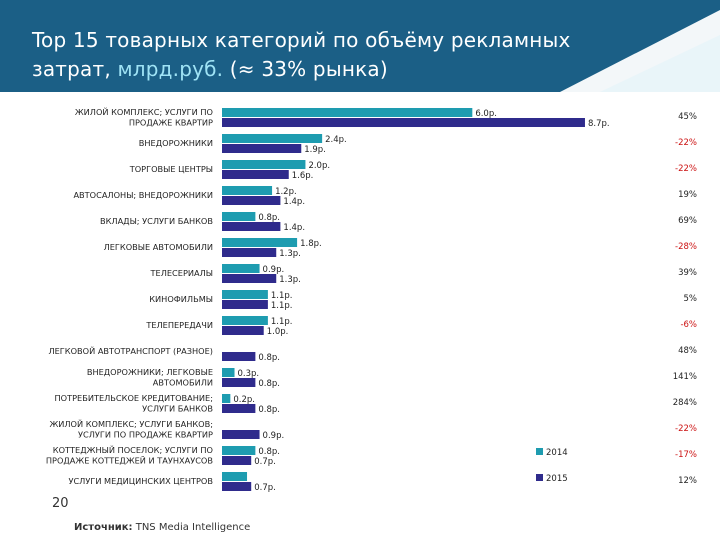 Image resolution: width=720 pixels, height=540 pixels. What do you see at coordinates (687, 195) in the screenshot?
I see `change-pct: 19%` at bounding box center [687, 195].